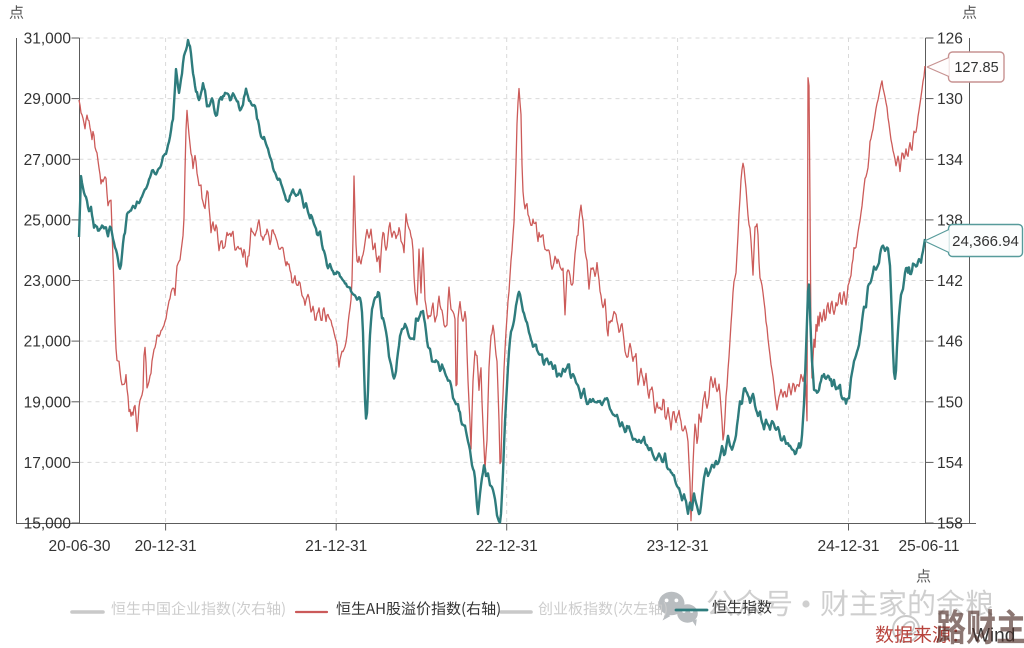  I want to click on svg-text: 17,000, so click(48, 463).